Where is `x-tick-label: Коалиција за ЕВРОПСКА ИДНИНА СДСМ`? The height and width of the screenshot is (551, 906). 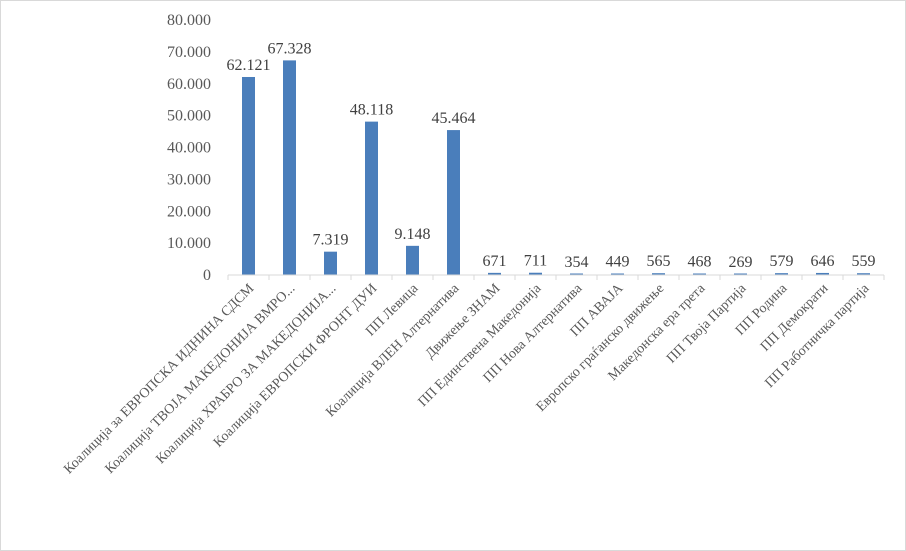
x-tick-label: Коалиција за ЕВРОПСКА ИДНИНА СДСМ is located at coordinates (159, 379).